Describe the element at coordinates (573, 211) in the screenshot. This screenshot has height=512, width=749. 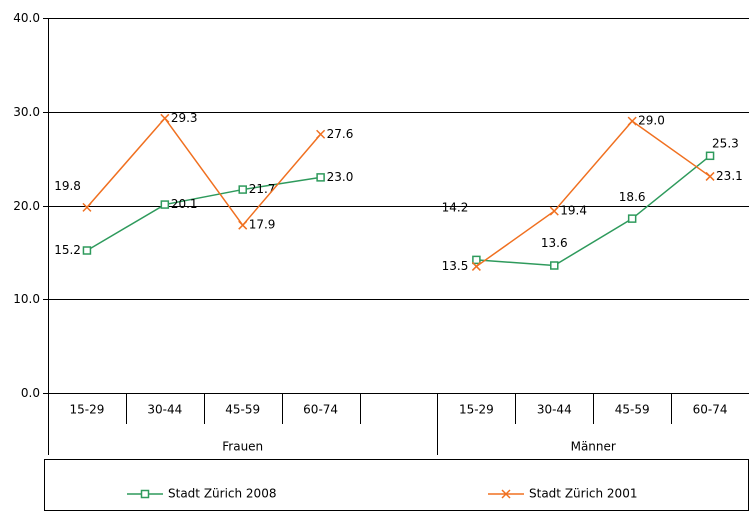
I see `data-label: 19.4` at that location.